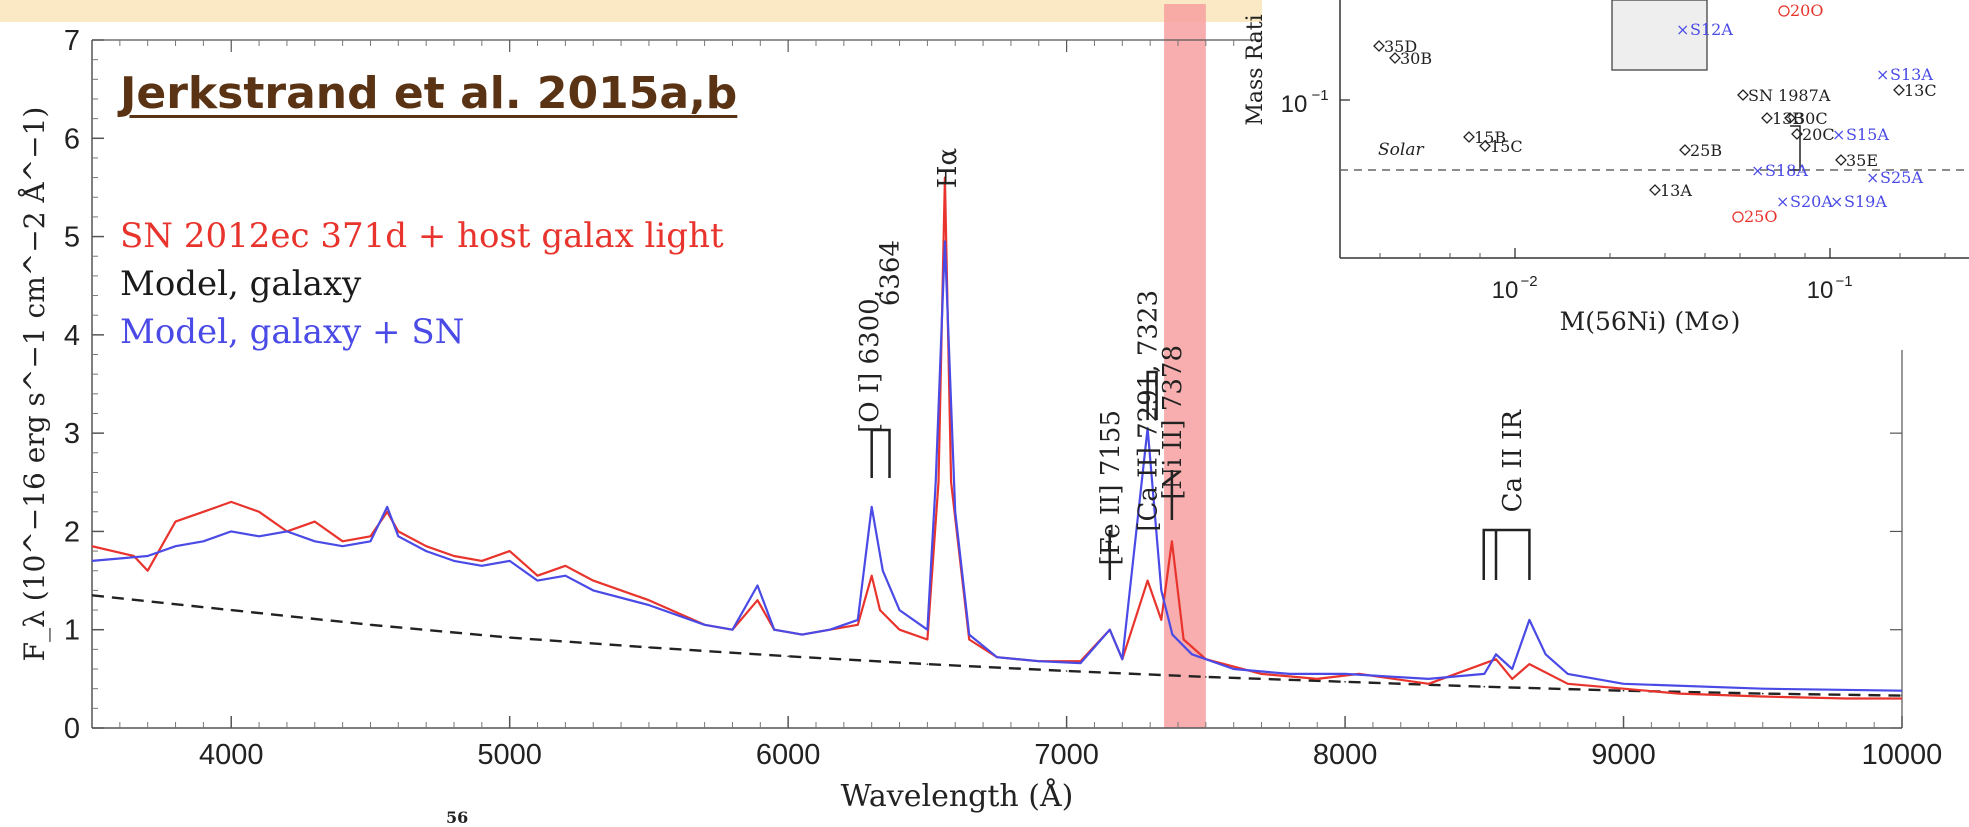 This screenshot has width=1969, height=827. I want to click on x-tick-label: 8000, so click(1345, 755).